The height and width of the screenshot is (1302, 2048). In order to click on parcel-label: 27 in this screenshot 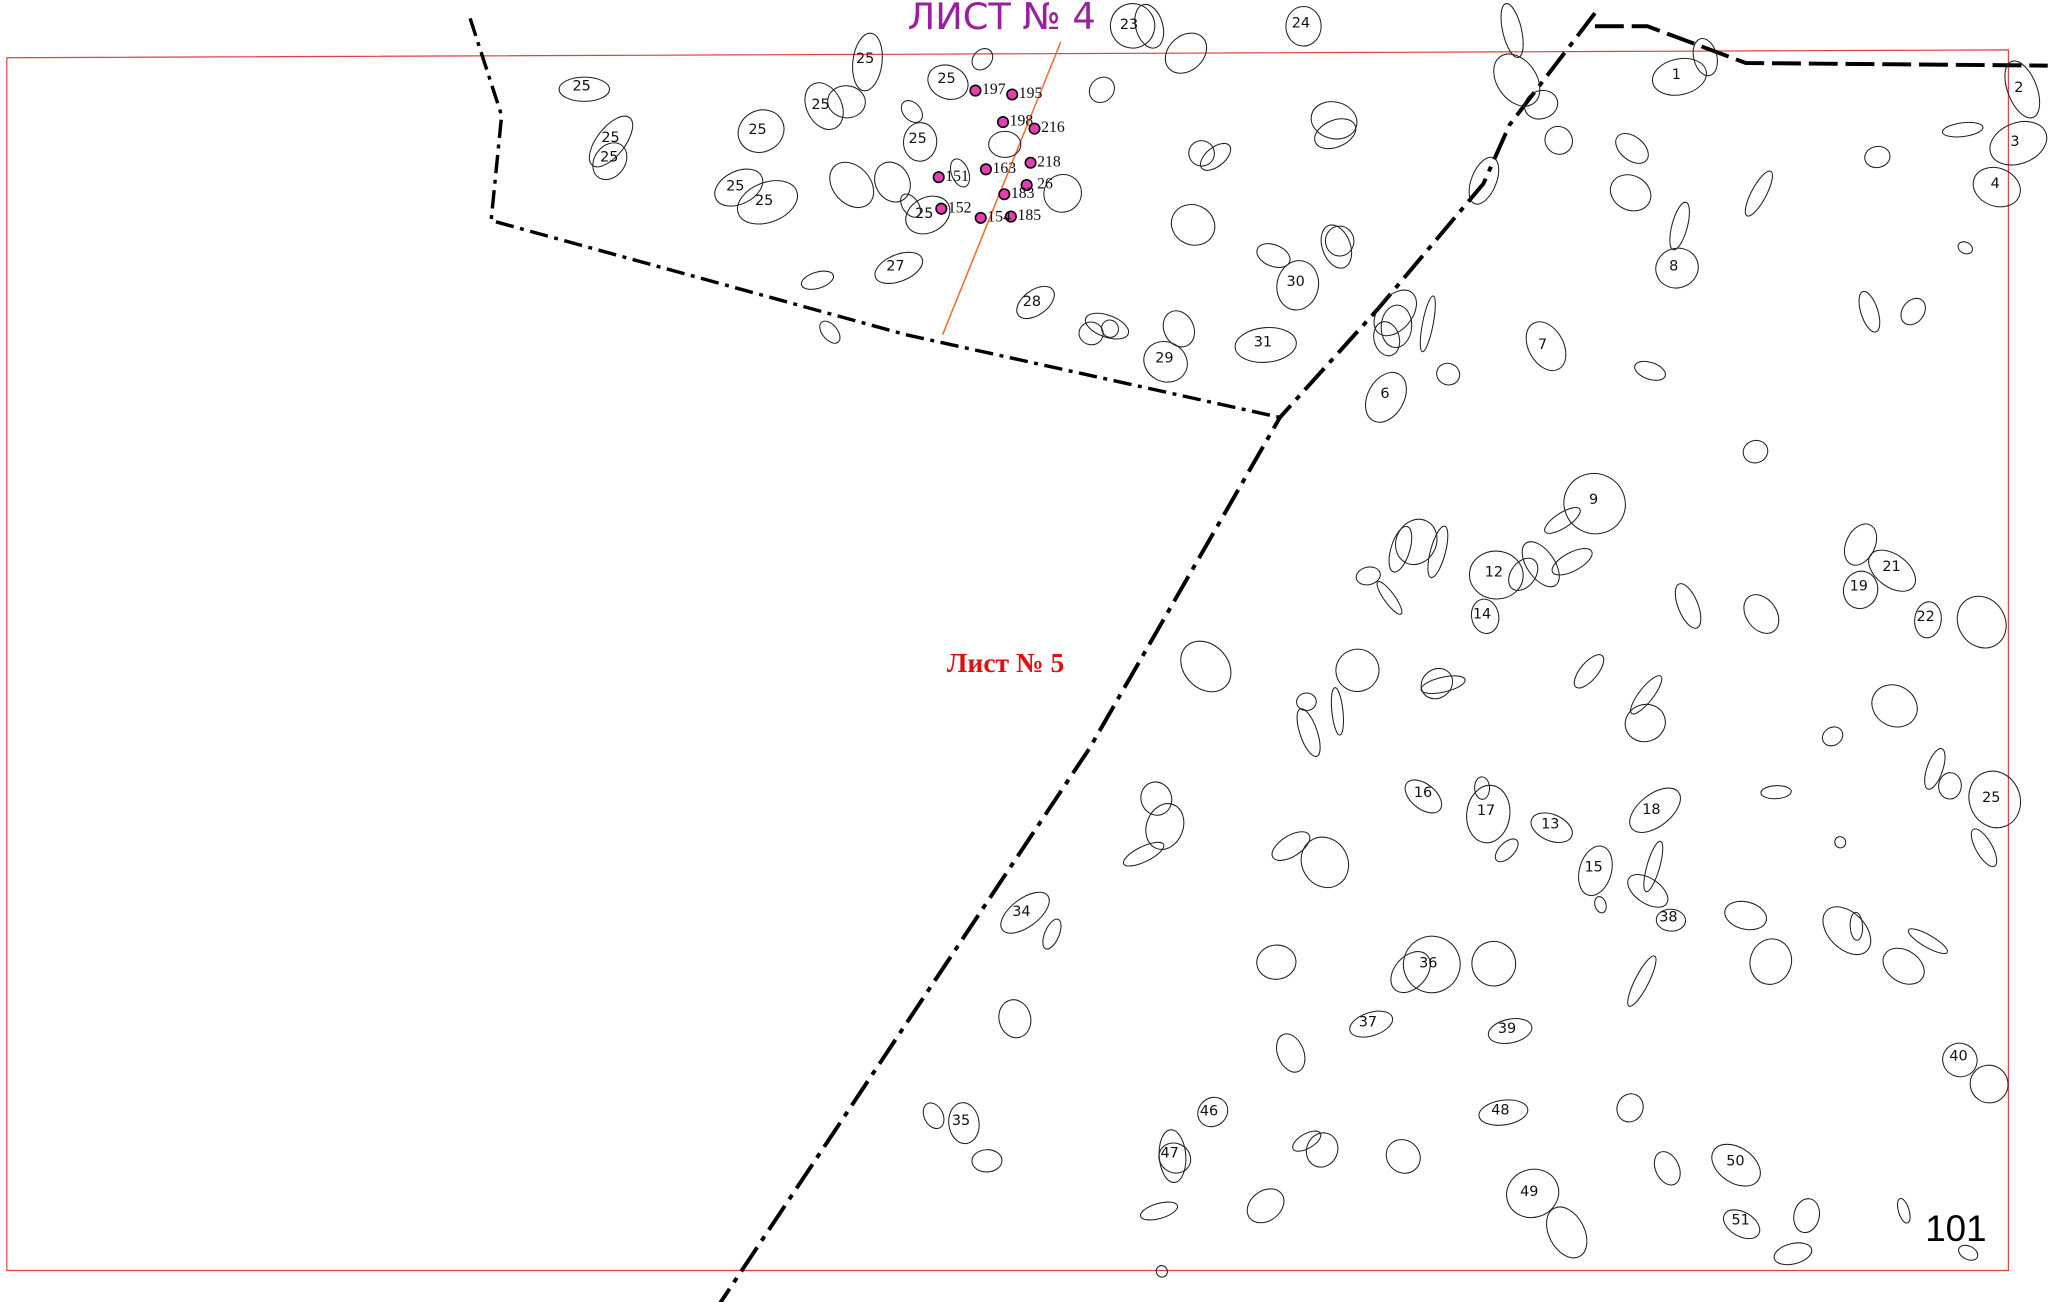, I will do `click(895, 266)`.